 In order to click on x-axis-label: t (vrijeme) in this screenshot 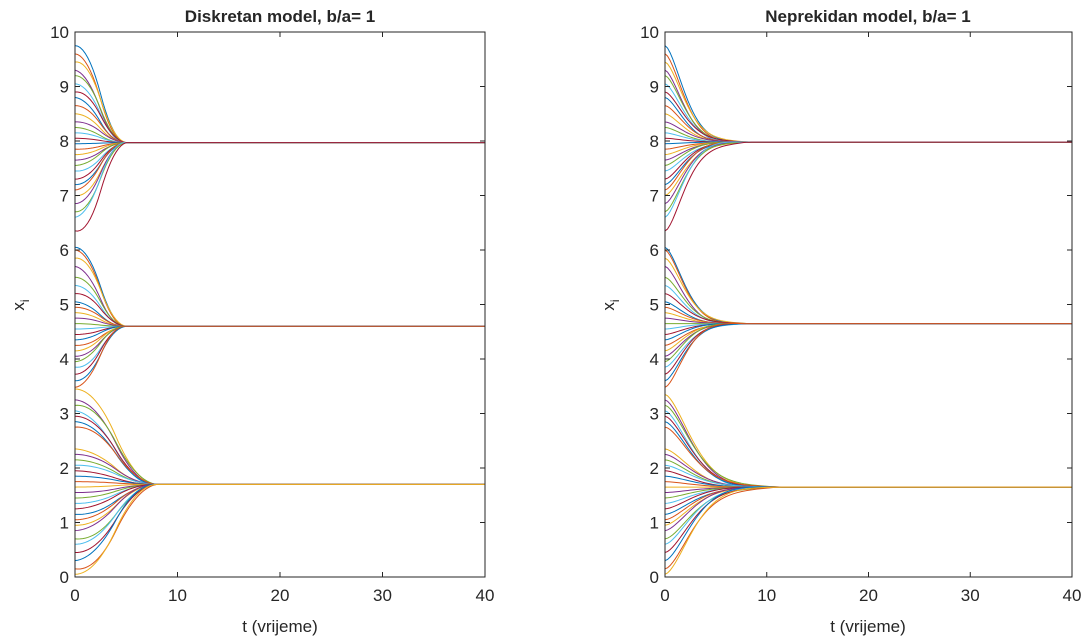, I will do `click(280, 626)`.